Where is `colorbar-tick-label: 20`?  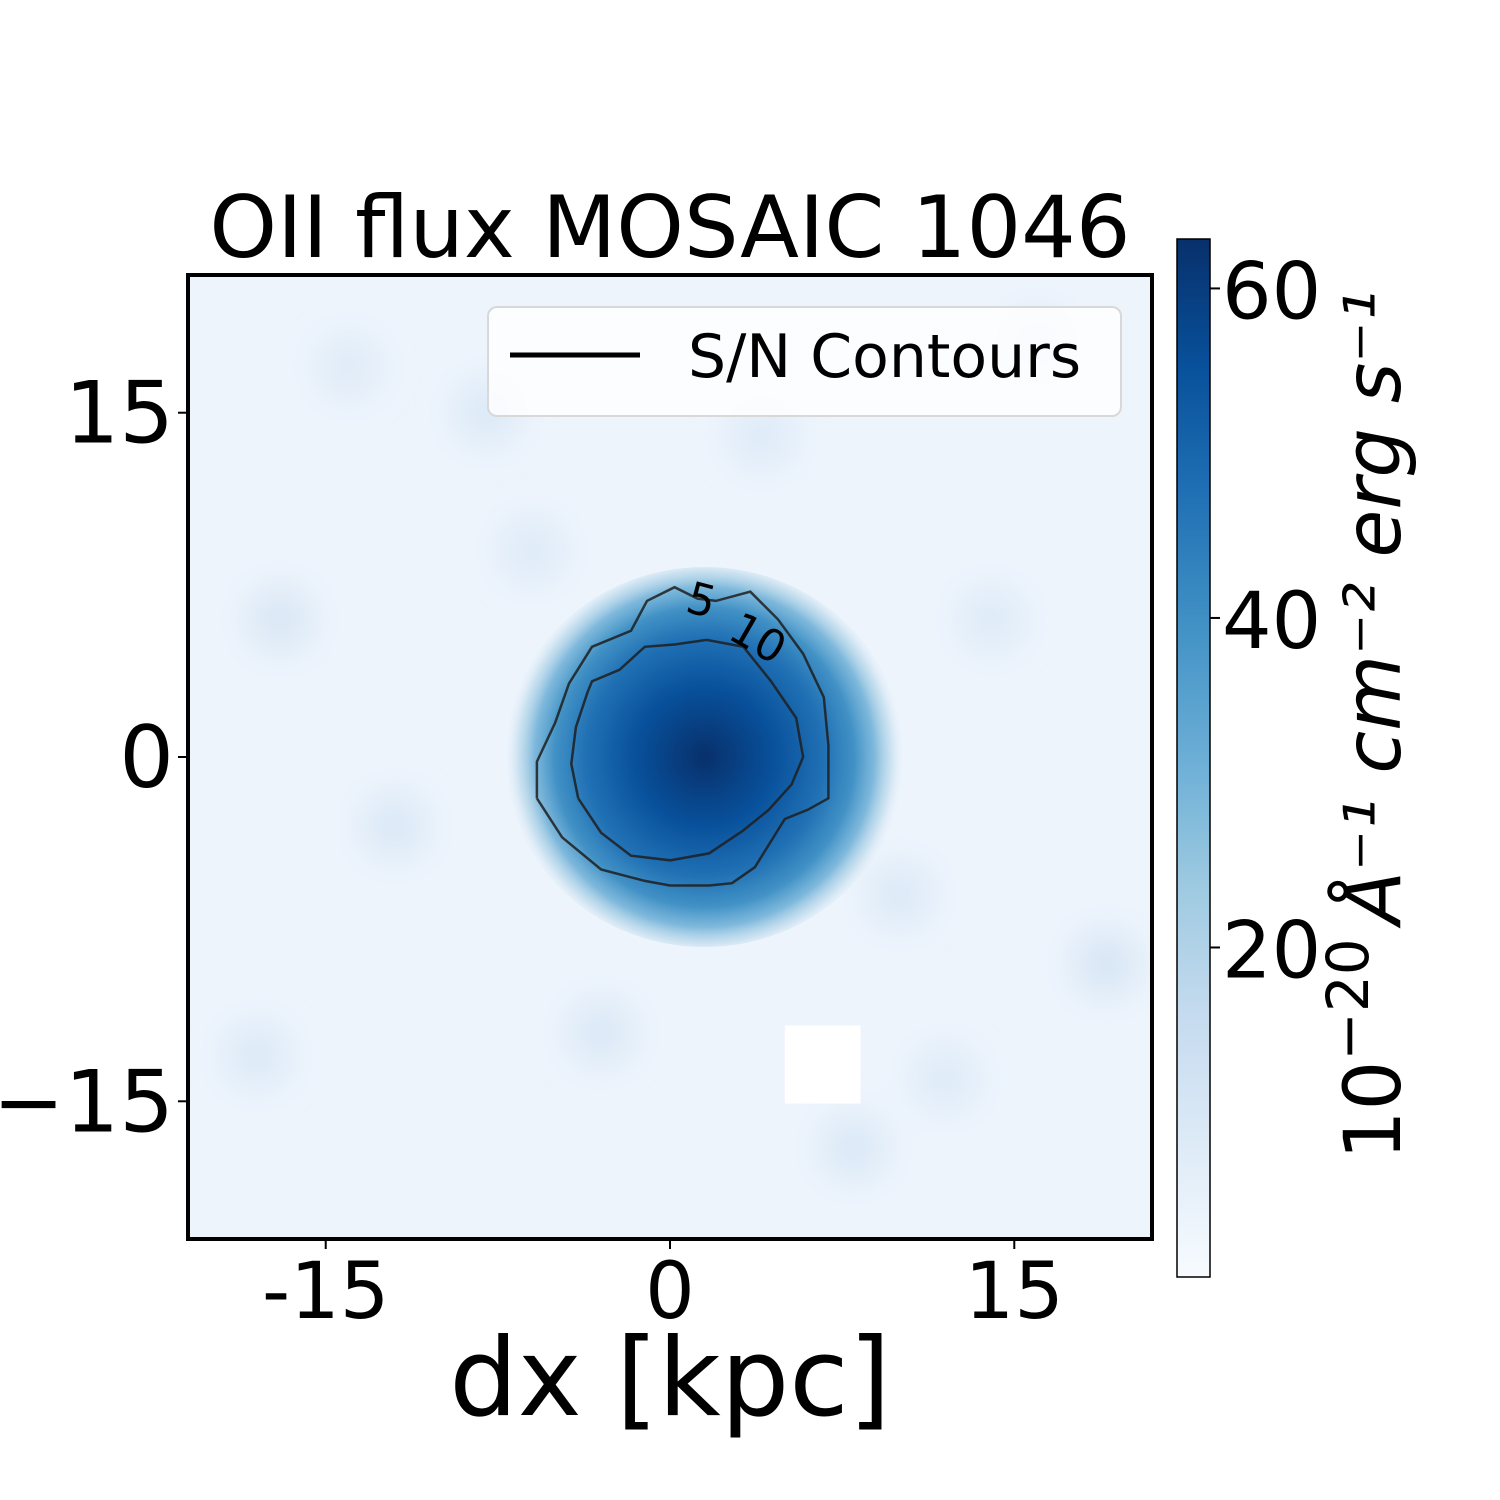
colorbar-tick-label: 20 is located at coordinates (1271, 951).